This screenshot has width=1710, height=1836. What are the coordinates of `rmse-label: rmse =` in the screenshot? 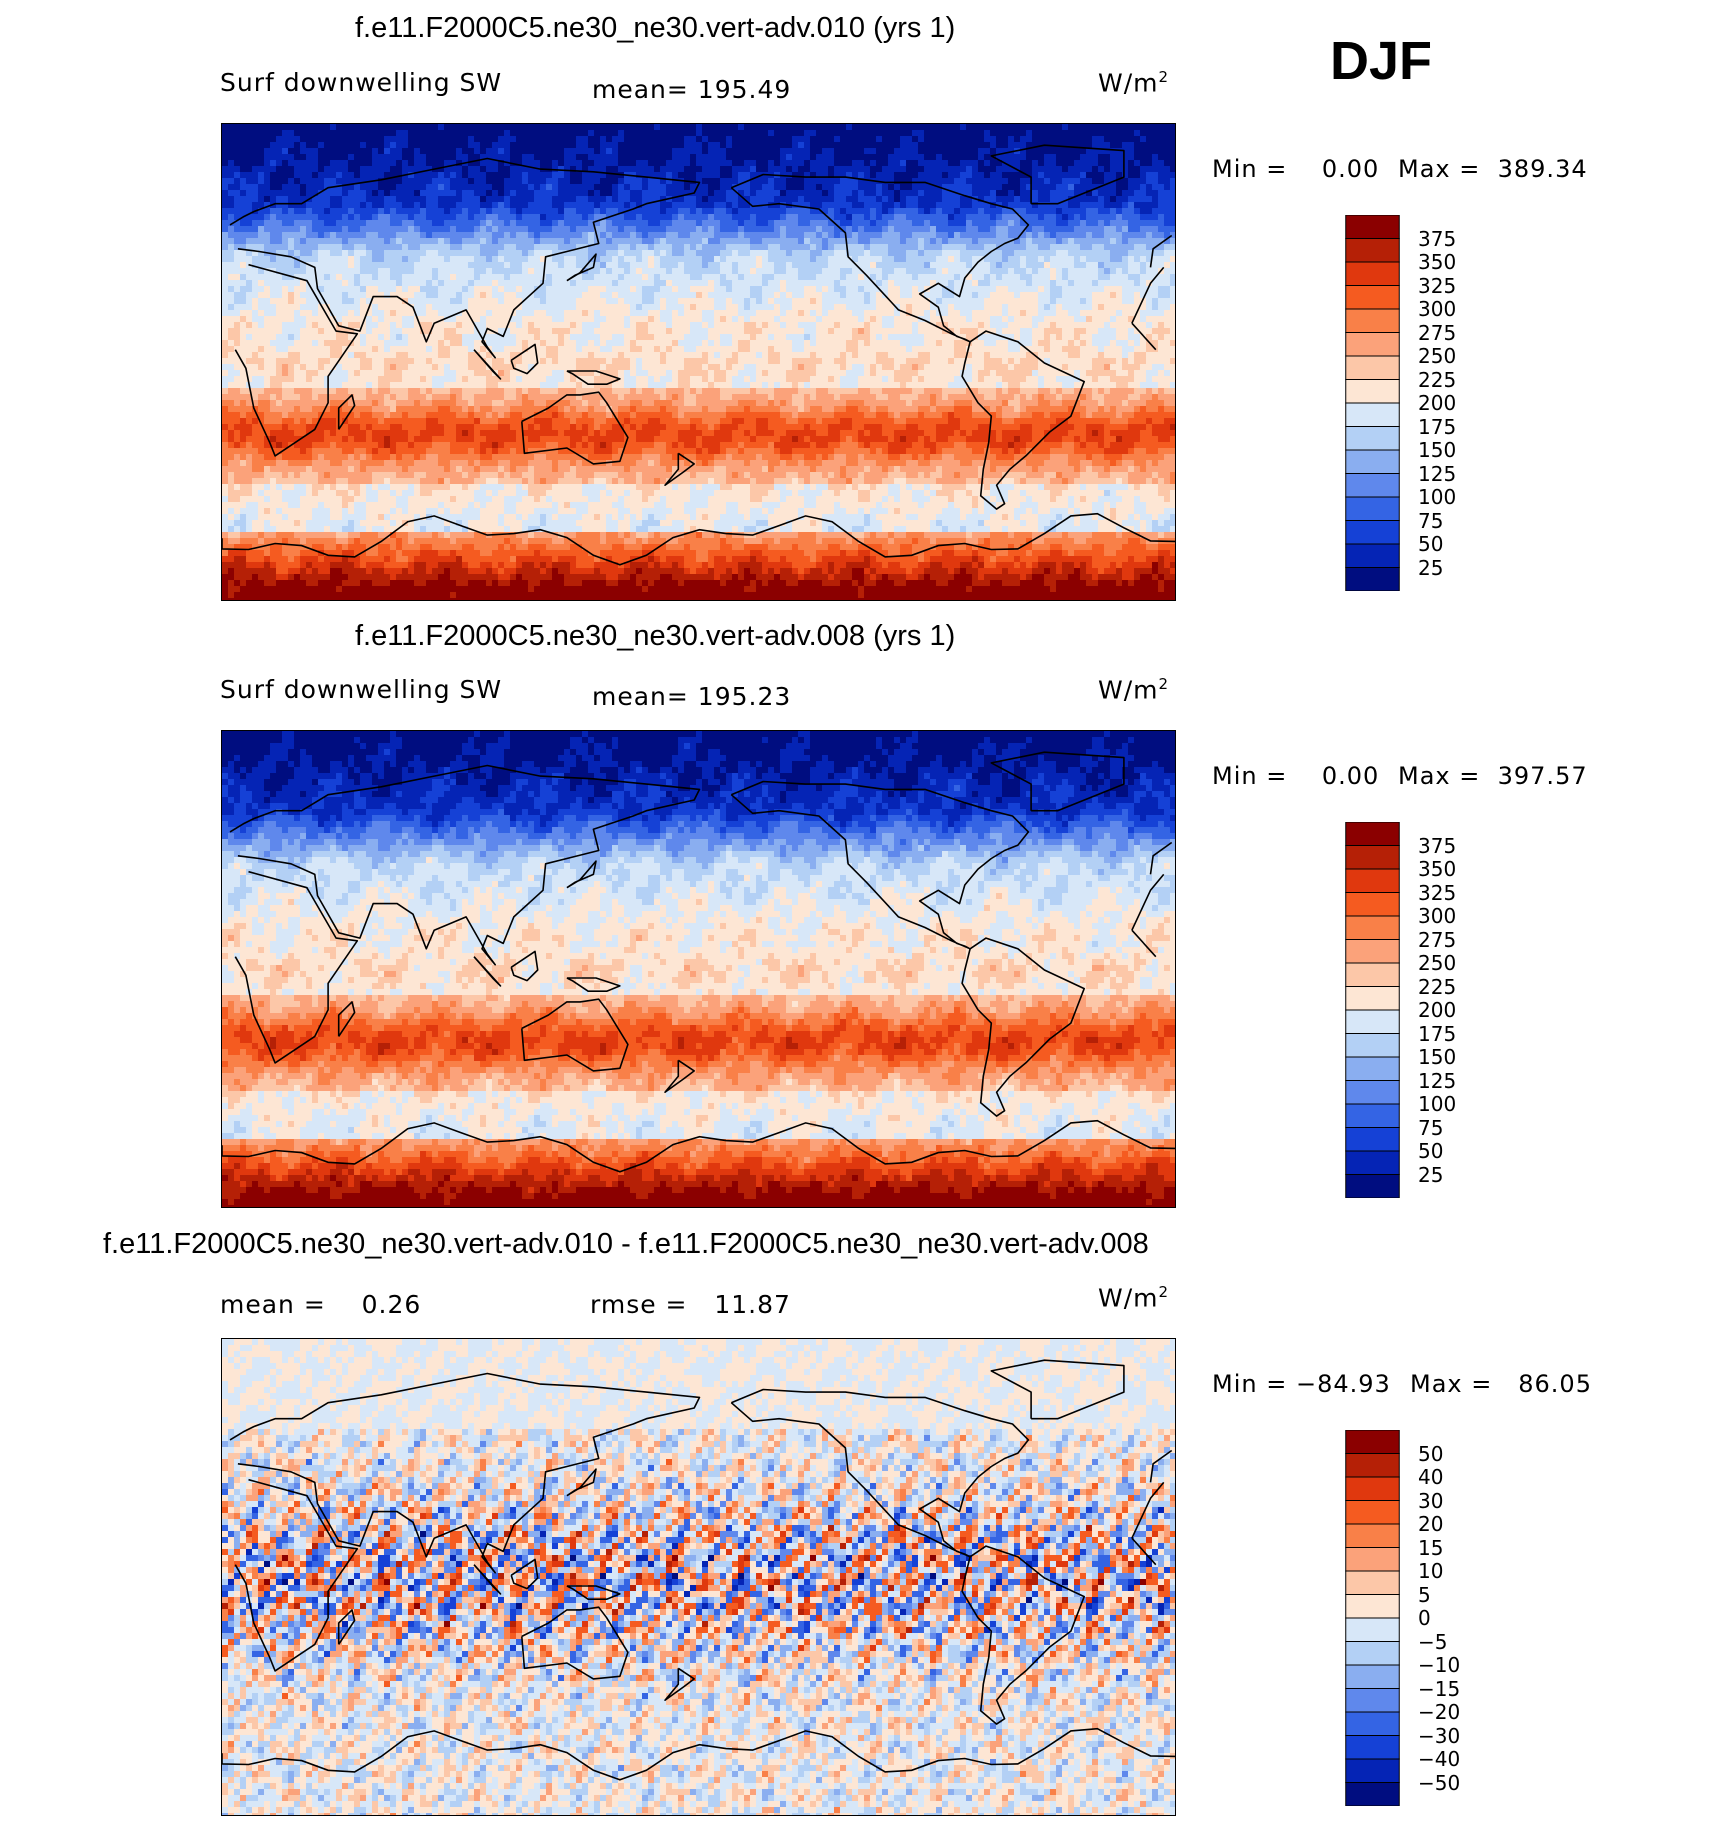 It's located at (639, 1304).